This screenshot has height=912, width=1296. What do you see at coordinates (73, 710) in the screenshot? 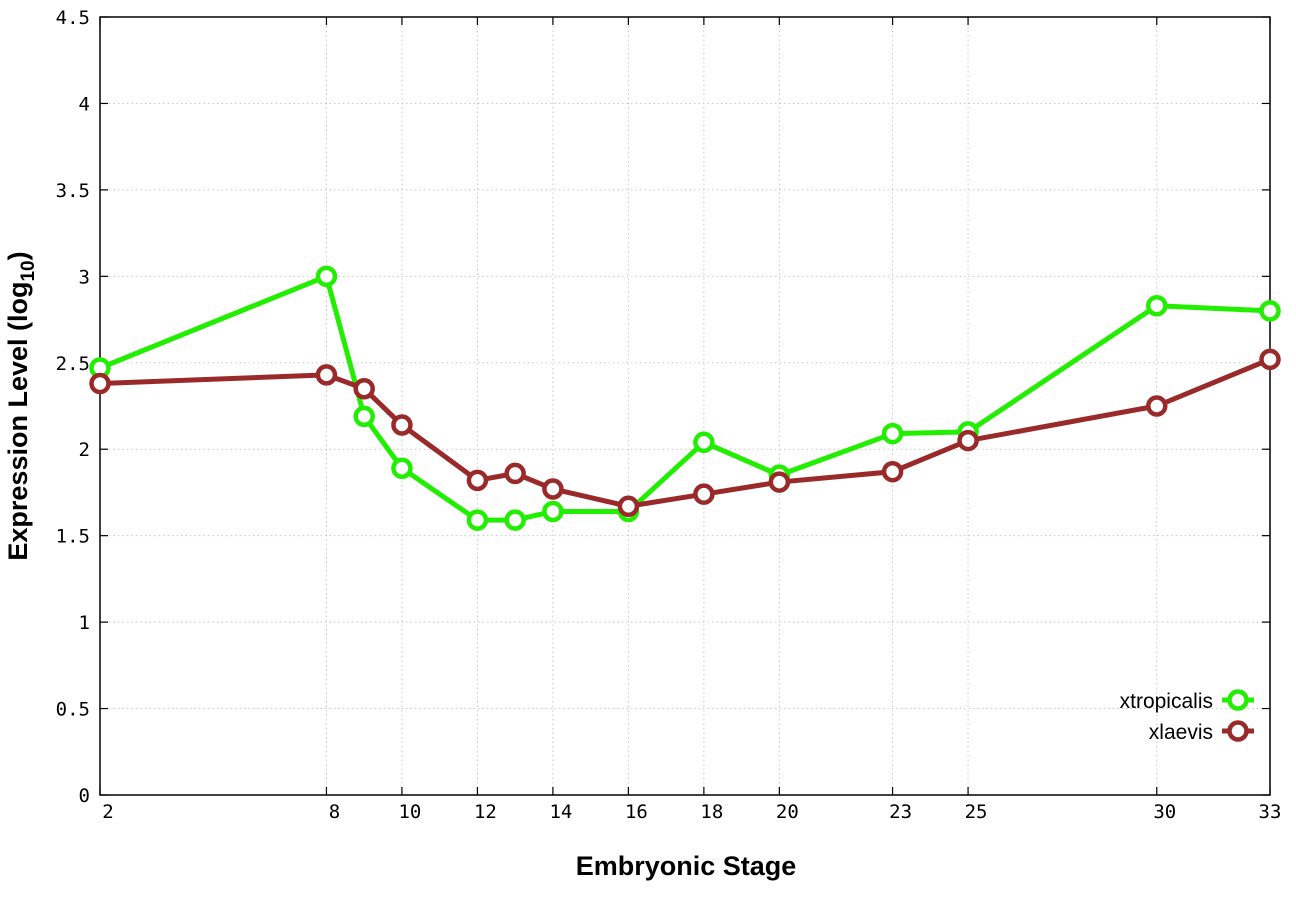
I see `y-tick-label: 0.5` at bounding box center [73, 710].